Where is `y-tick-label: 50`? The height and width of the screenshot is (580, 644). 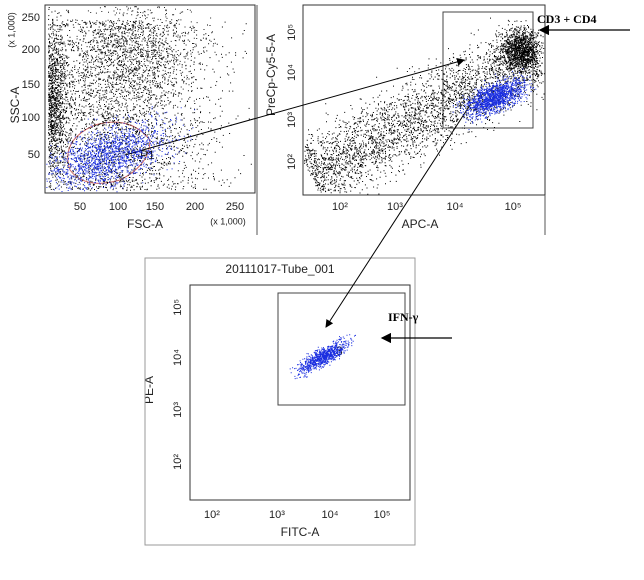 y-tick-label: 50 is located at coordinates (34, 155).